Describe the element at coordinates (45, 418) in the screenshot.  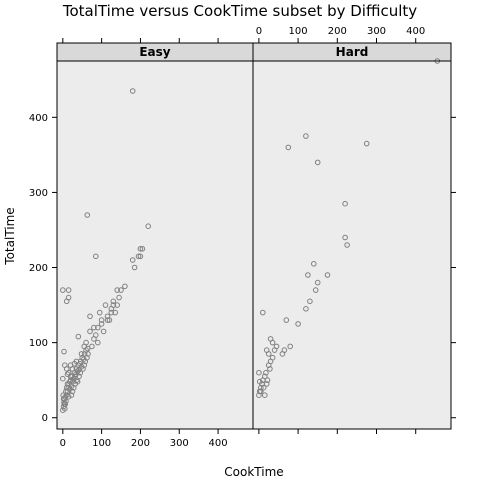
I see `y-tick-label: 0` at that location.